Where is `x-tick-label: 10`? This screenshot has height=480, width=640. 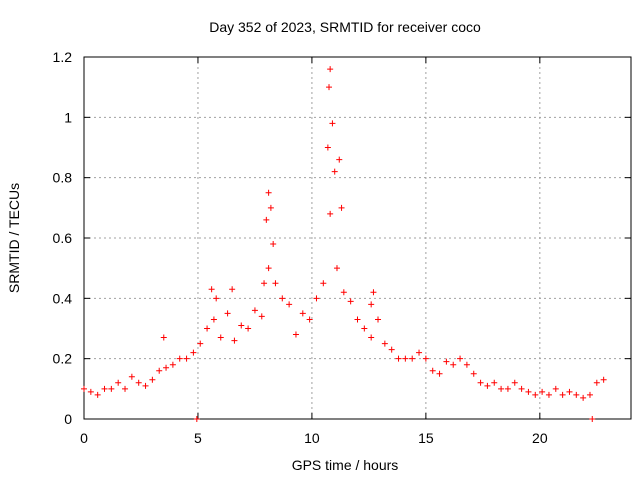 x-tick-label: 10 is located at coordinates (312, 438).